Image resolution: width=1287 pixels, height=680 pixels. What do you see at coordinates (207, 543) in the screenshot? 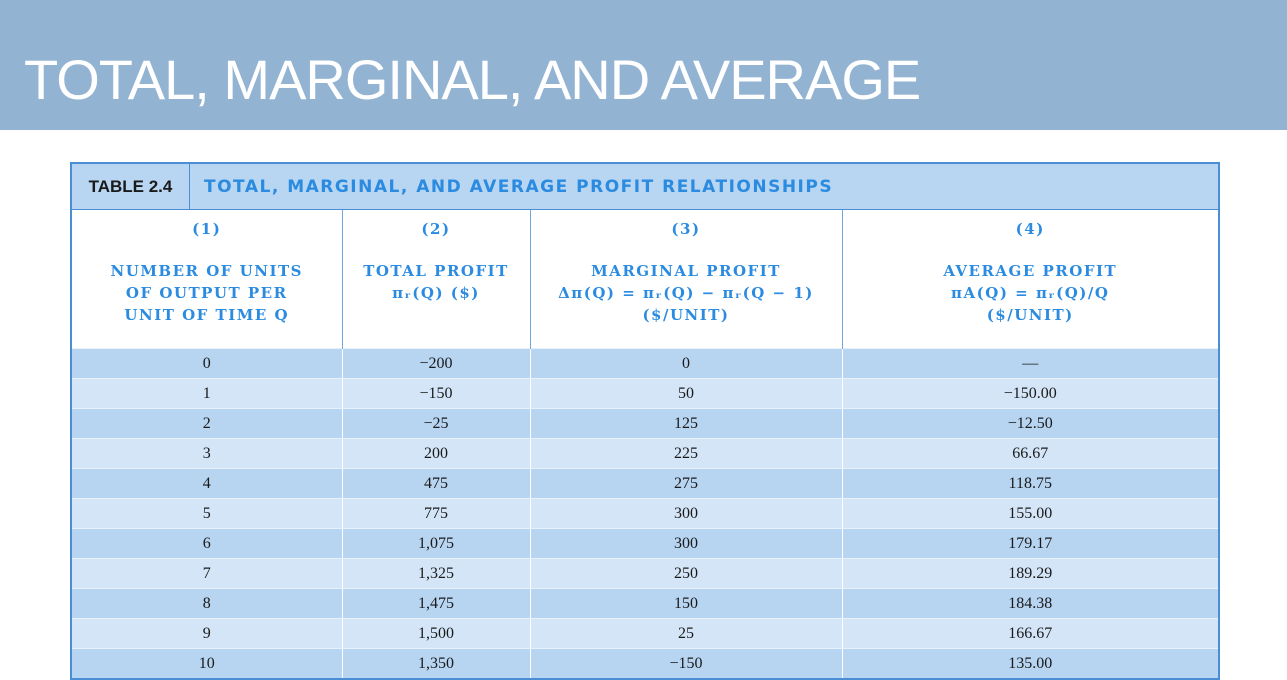
I see `table-cell: 6` at bounding box center [207, 543].